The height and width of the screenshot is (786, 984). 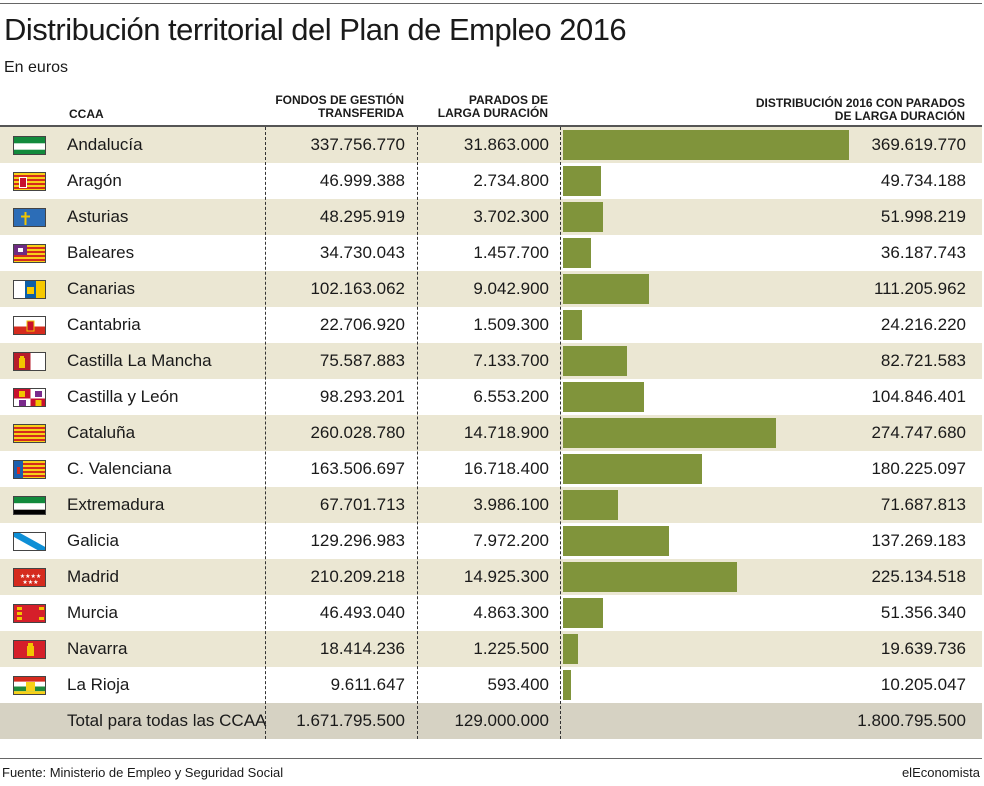 I want to click on region-name: La Rioja, so click(x=98, y=684).